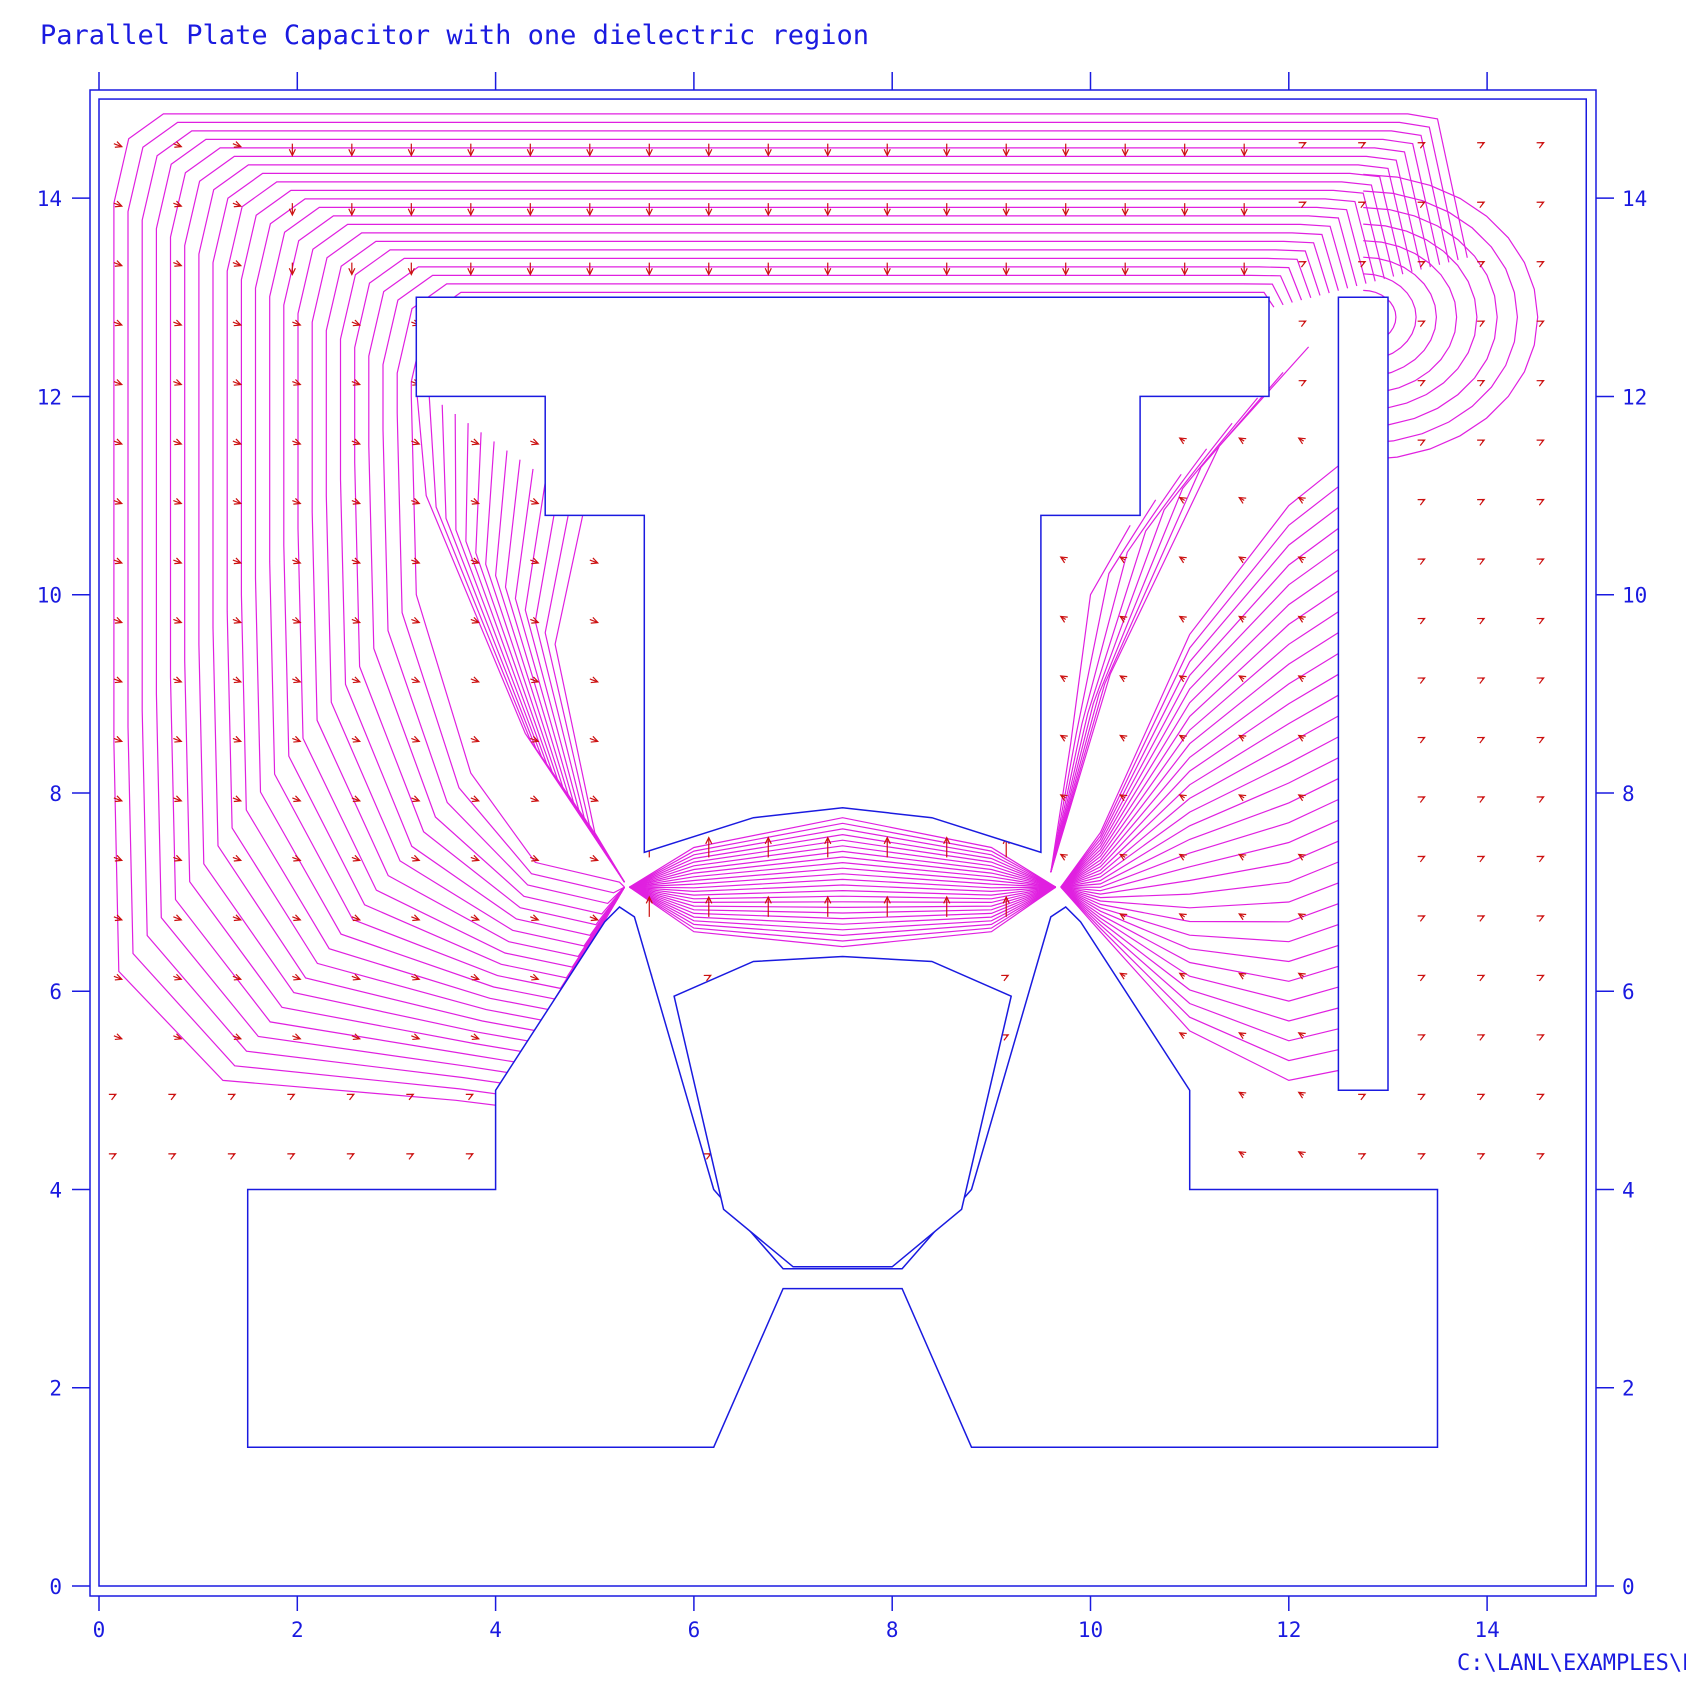 Image resolution: width=1686 pixels, height=1686 pixels. What do you see at coordinates (55, 794) in the screenshot?
I see `y-tick-label-left: 8` at bounding box center [55, 794].